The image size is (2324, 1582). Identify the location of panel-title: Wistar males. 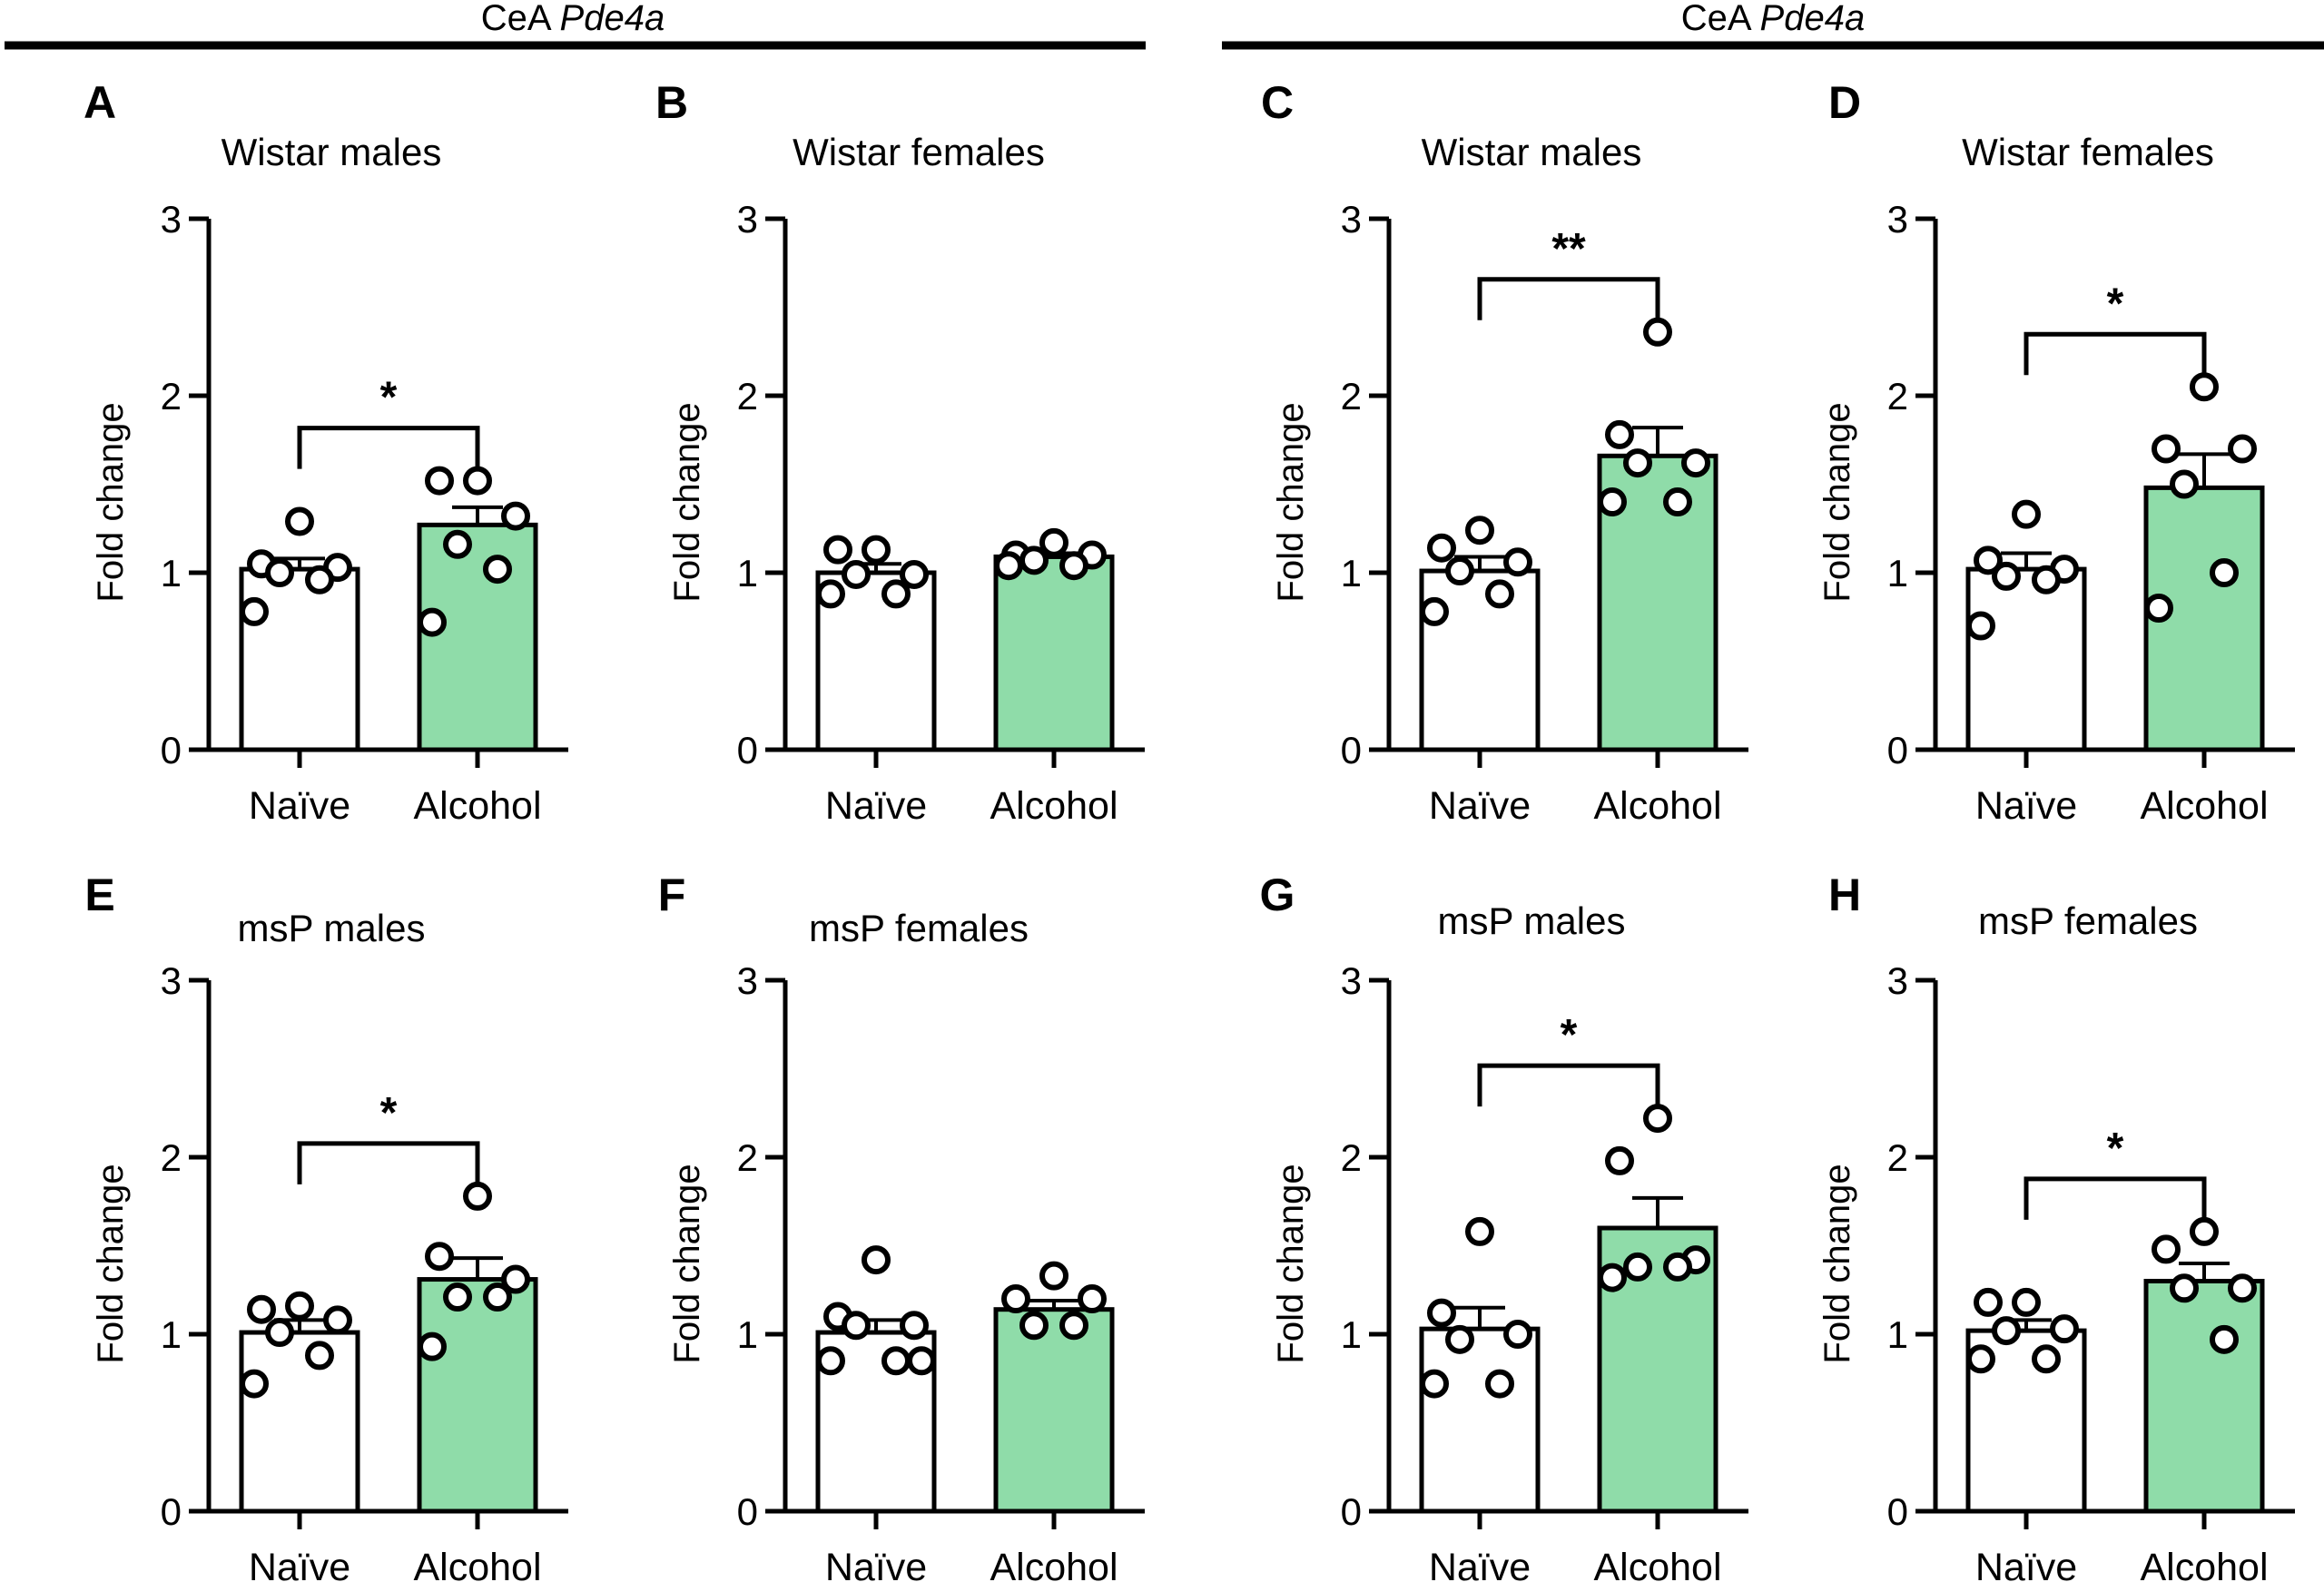
(1532, 152).